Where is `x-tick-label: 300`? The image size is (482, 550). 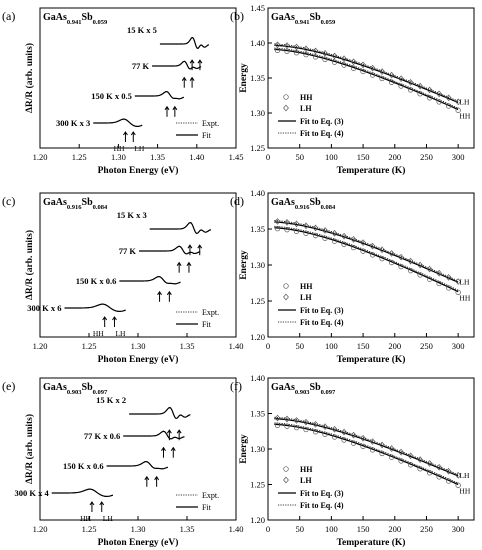
x-tick-label: 300 is located at coordinates (458, 529).